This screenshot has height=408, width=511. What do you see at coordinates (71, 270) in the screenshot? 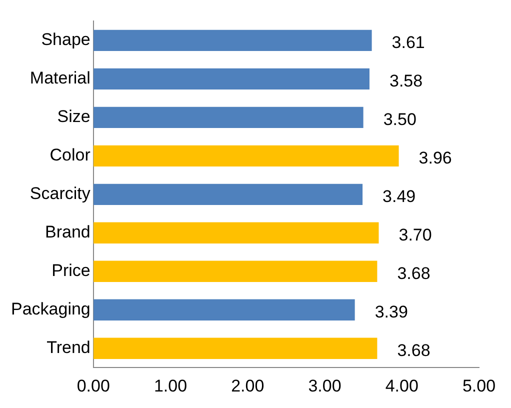
I see `y-tick-label: Price` at bounding box center [71, 270].